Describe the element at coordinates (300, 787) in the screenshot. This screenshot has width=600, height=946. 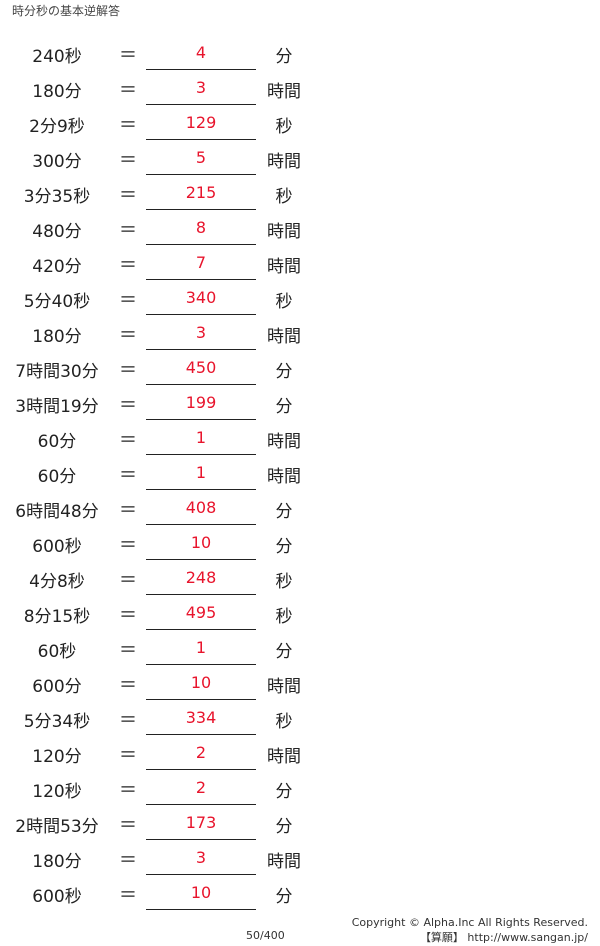
I see `problem-row: 120秒 ＝ 2 分` at that location.